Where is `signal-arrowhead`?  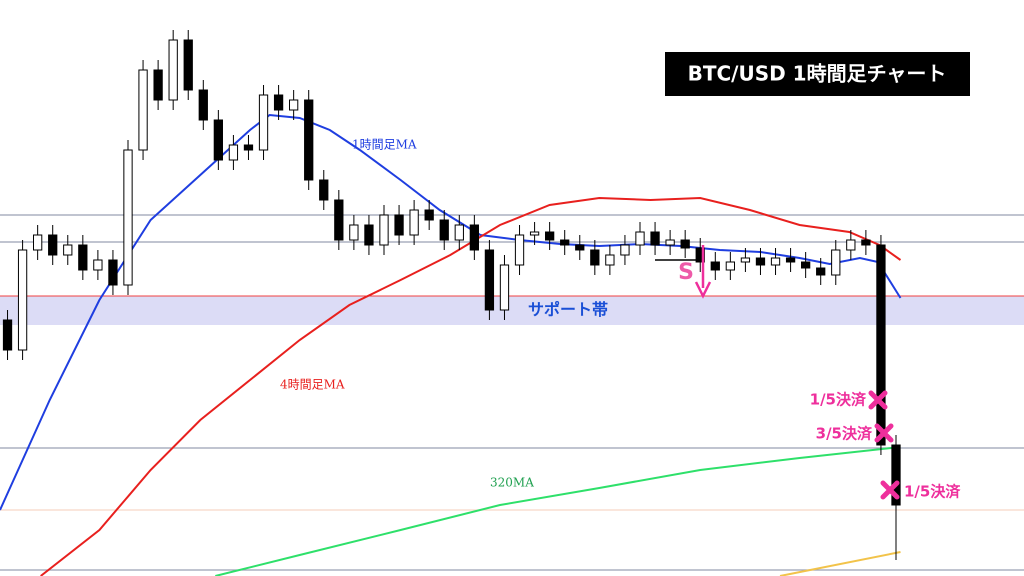
signal-arrowhead is located at coordinates (703, 290).